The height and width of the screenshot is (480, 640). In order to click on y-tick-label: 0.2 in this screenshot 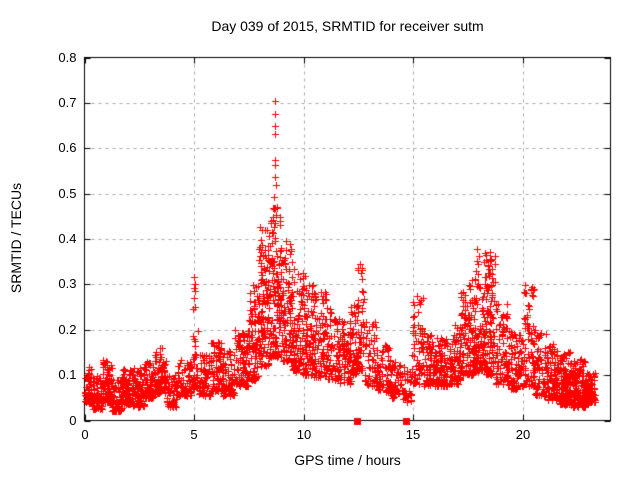, I will do `click(67, 329)`.